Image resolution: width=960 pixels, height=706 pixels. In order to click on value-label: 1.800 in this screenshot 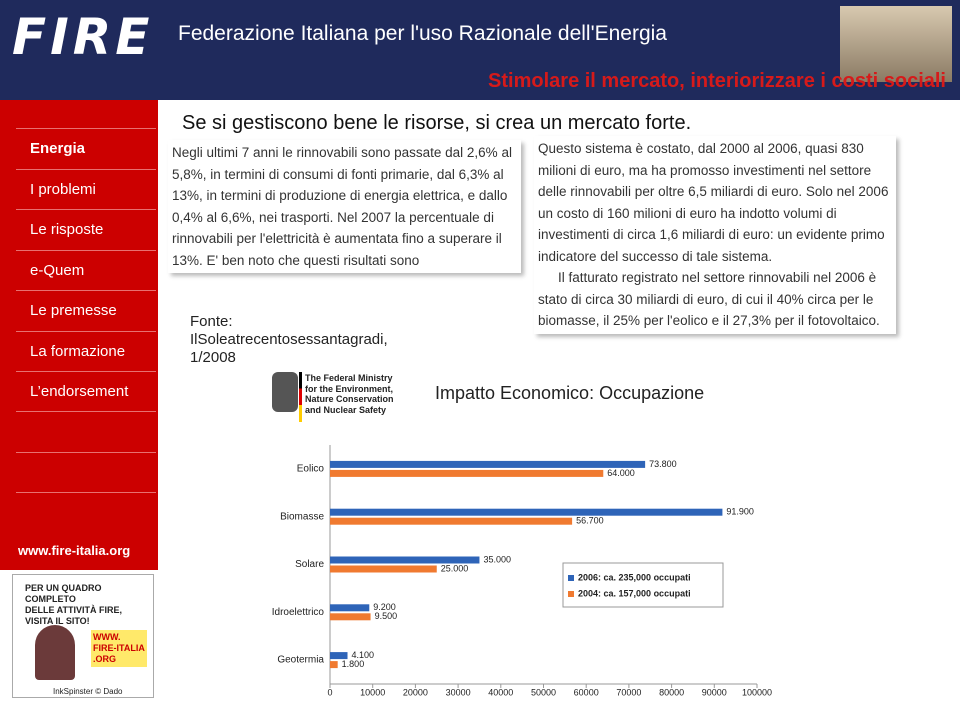, I will do `click(353, 664)`.